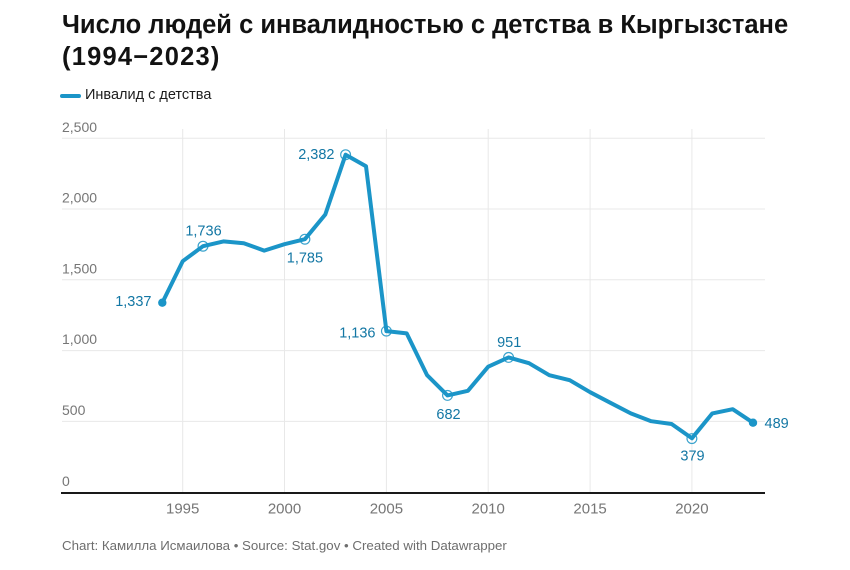 This screenshot has height=570, width=850. What do you see at coordinates (386, 509) in the screenshot?
I see `svg-text: 2005` at bounding box center [386, 509].